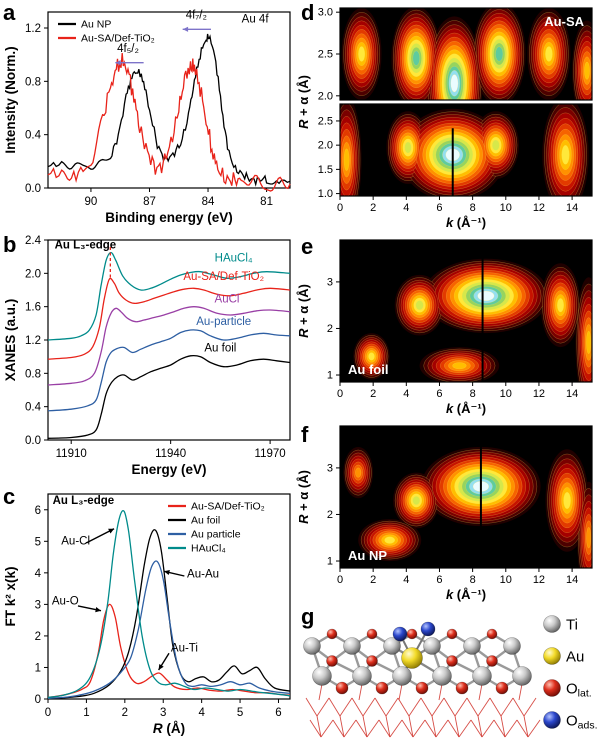 The height and width of the screenshot is (741, 600). I want to click on y-tick-label: 1, so click(330, 562).